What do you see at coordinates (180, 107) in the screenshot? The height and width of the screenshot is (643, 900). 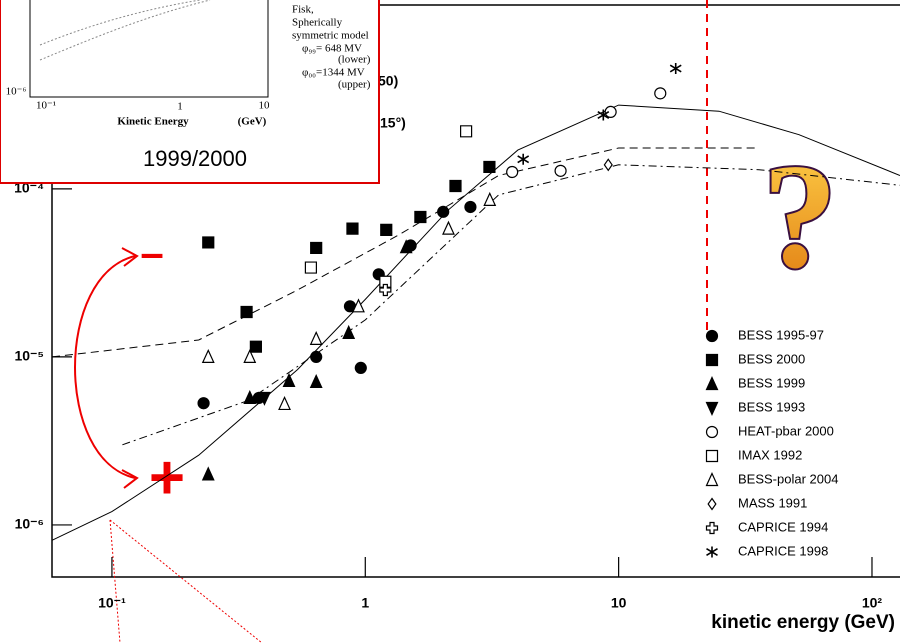 I see `inset-x-tick: 1` at bounding box center [180, 107].